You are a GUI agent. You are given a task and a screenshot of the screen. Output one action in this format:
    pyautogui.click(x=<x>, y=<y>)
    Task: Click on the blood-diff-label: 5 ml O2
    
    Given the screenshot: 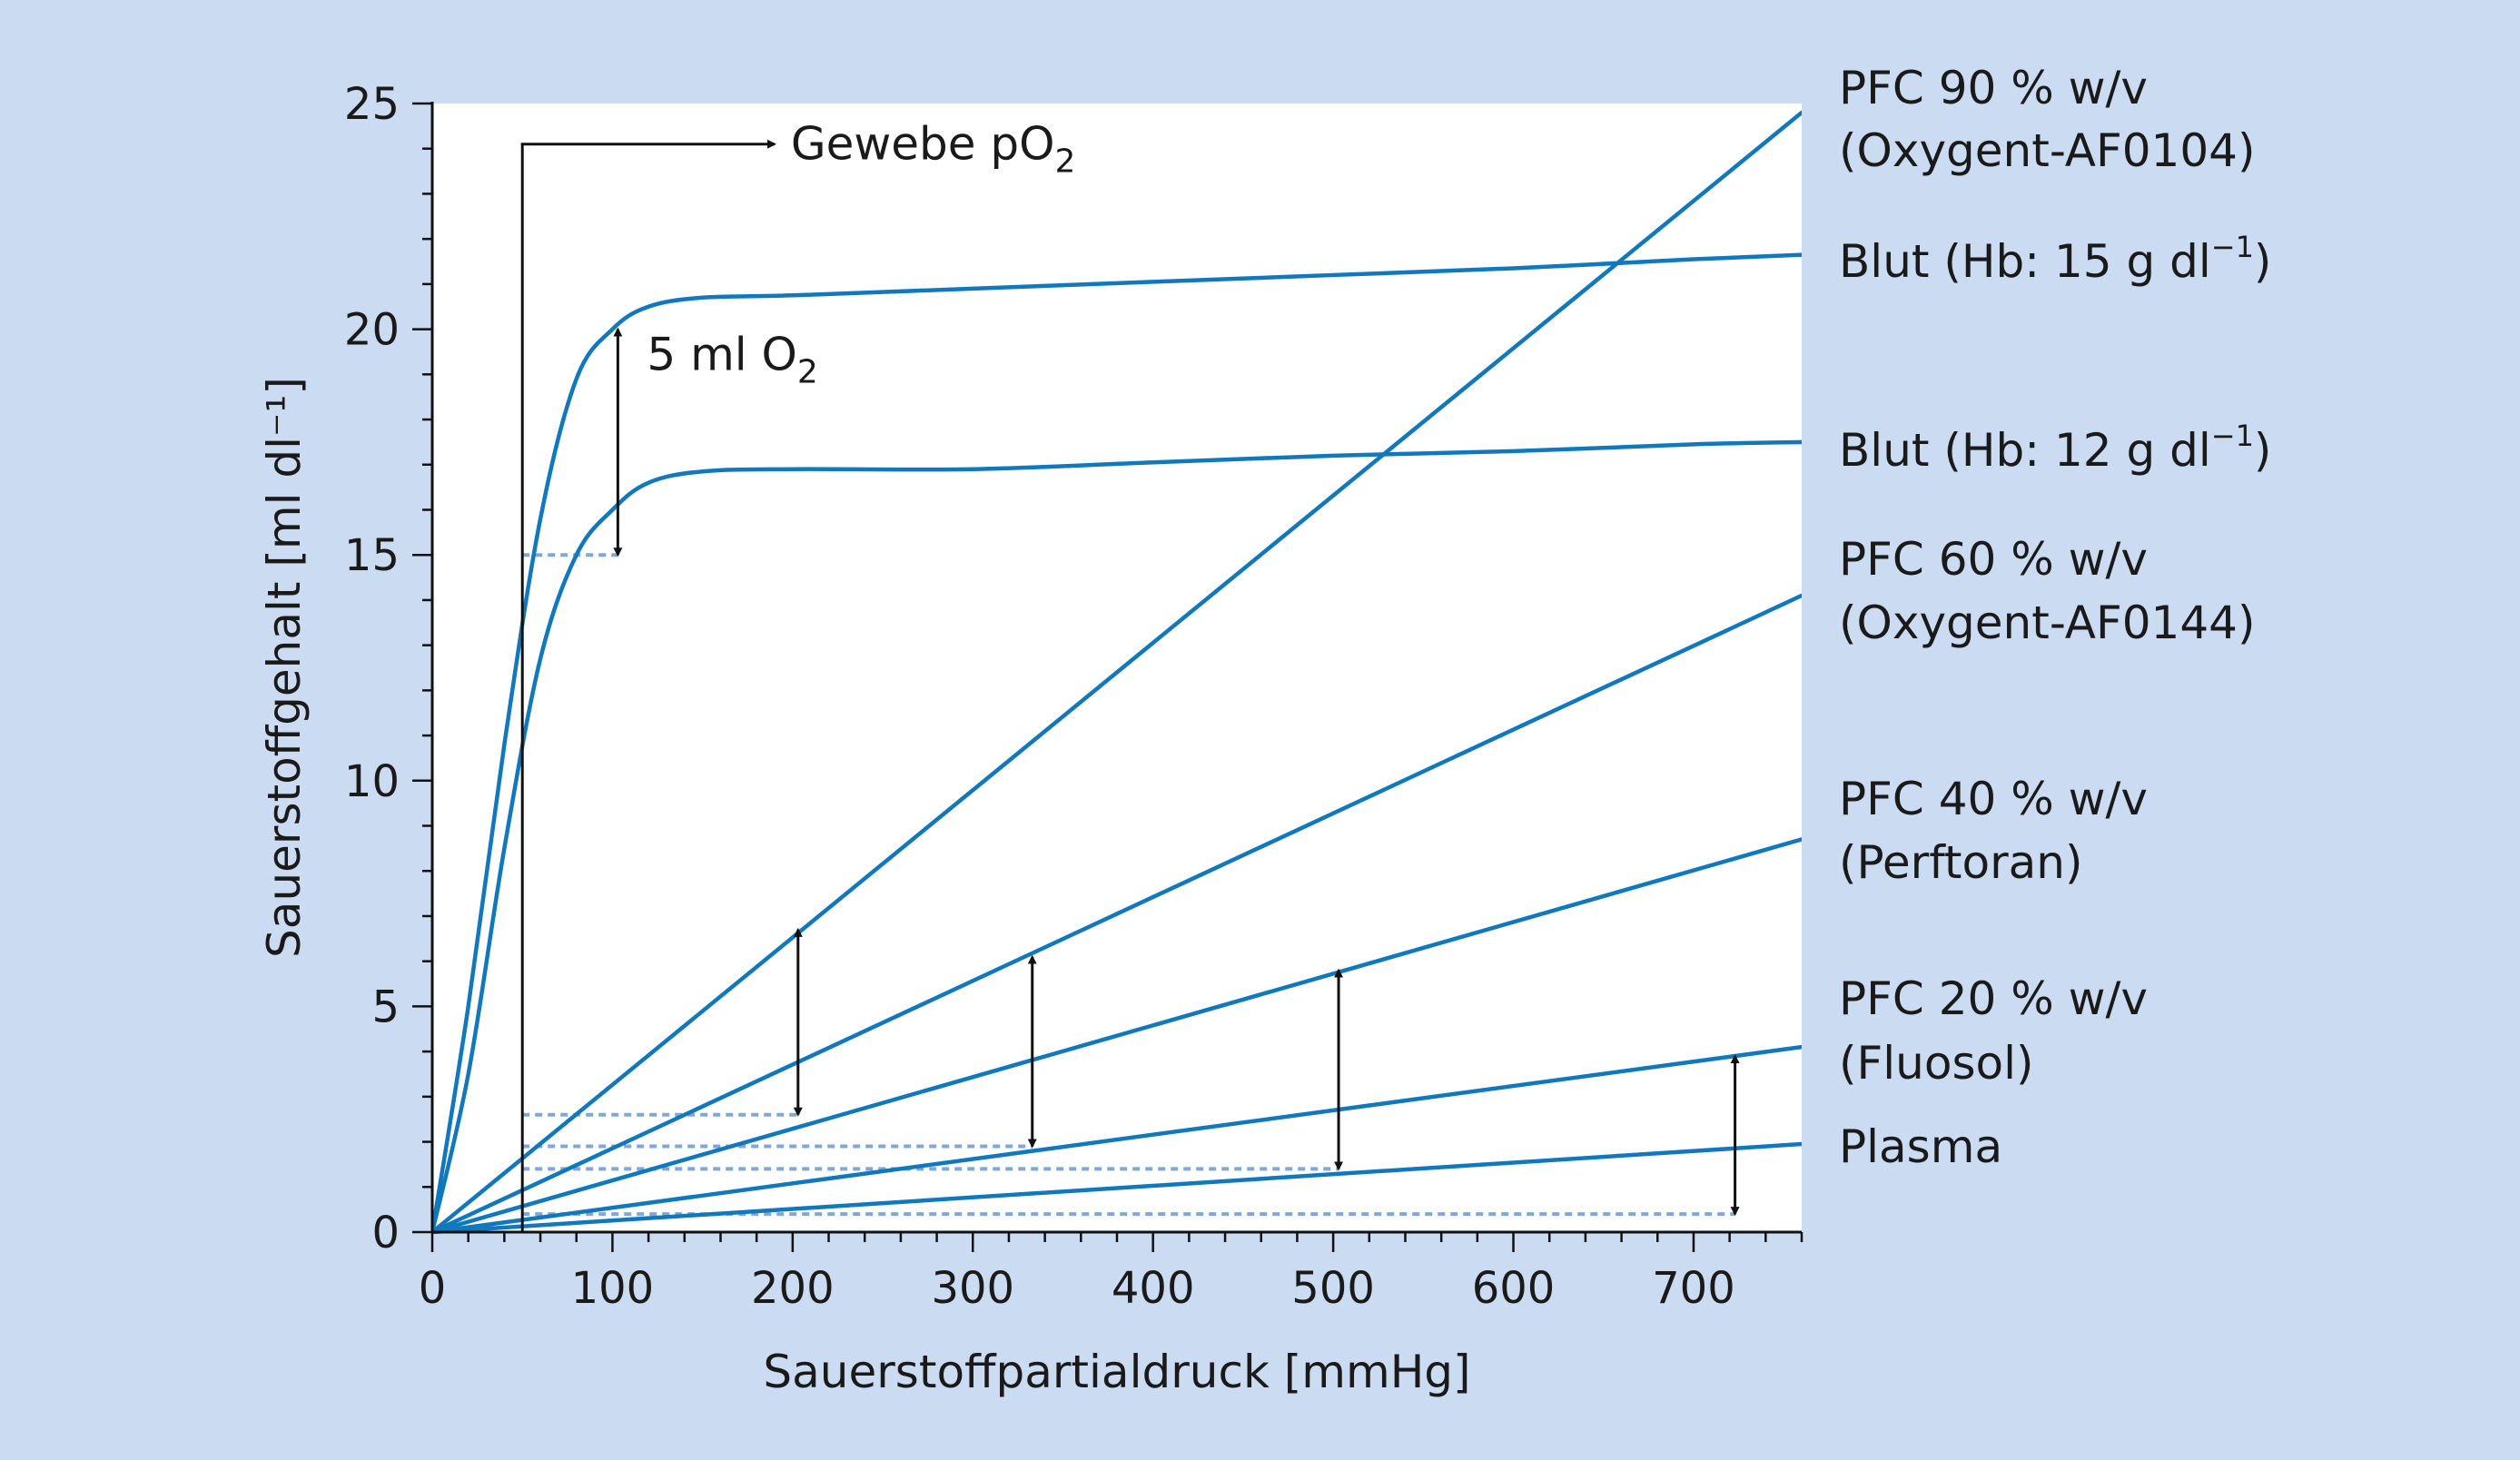 What is the action you would take?
    pyautogui.click(x=732, y=359)
    